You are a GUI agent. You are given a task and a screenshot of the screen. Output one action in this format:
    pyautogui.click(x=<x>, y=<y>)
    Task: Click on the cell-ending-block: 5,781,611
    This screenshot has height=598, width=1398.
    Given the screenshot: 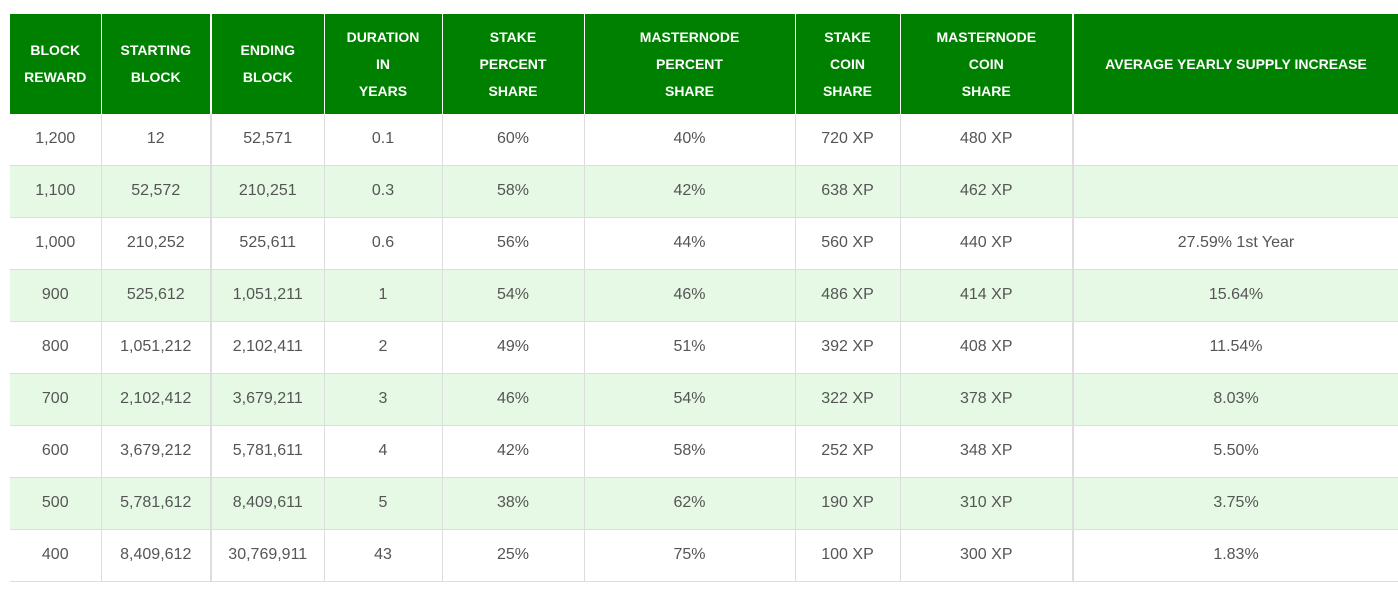 What is the action you would take?
    pyautogui.click(x=267, y=451)
    